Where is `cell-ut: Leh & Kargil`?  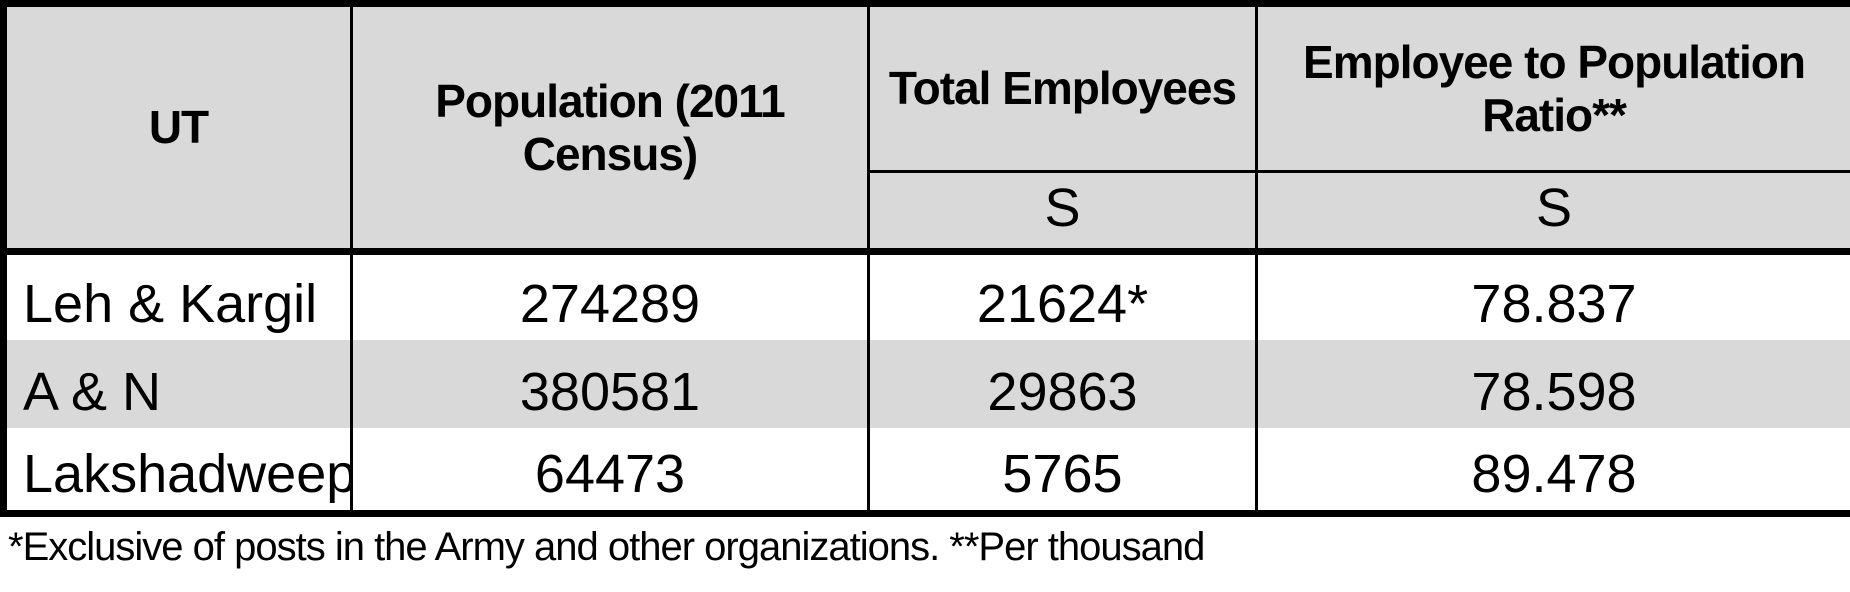 cell-ut: Leh & Kargil is located at coordinates (177, 295).